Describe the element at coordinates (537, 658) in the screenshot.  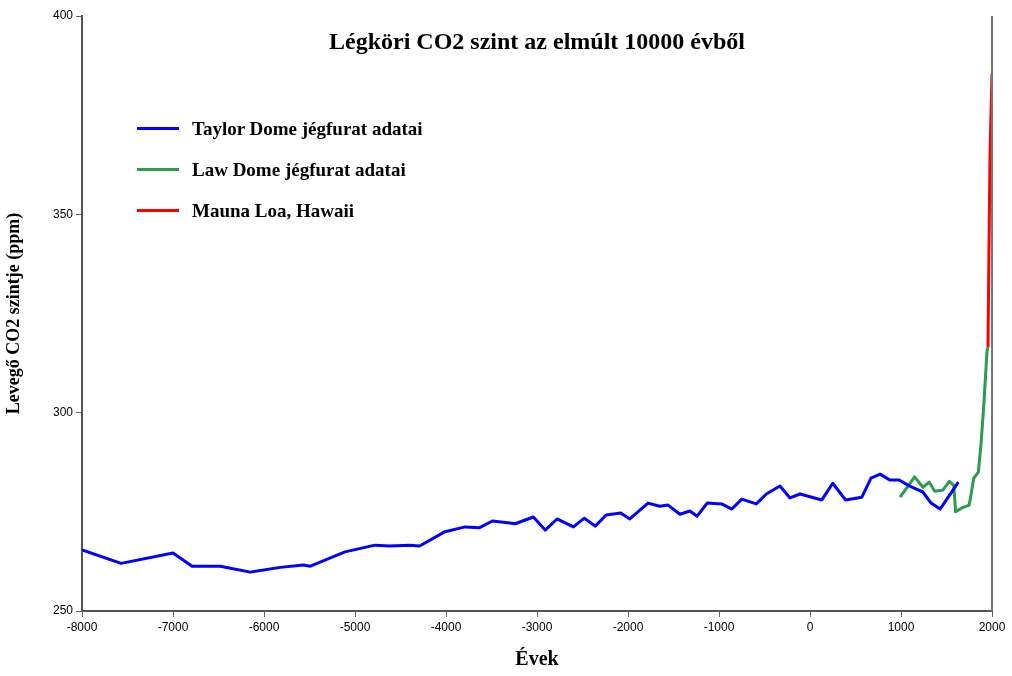
I see `x-axis-title: Évek` at that location.